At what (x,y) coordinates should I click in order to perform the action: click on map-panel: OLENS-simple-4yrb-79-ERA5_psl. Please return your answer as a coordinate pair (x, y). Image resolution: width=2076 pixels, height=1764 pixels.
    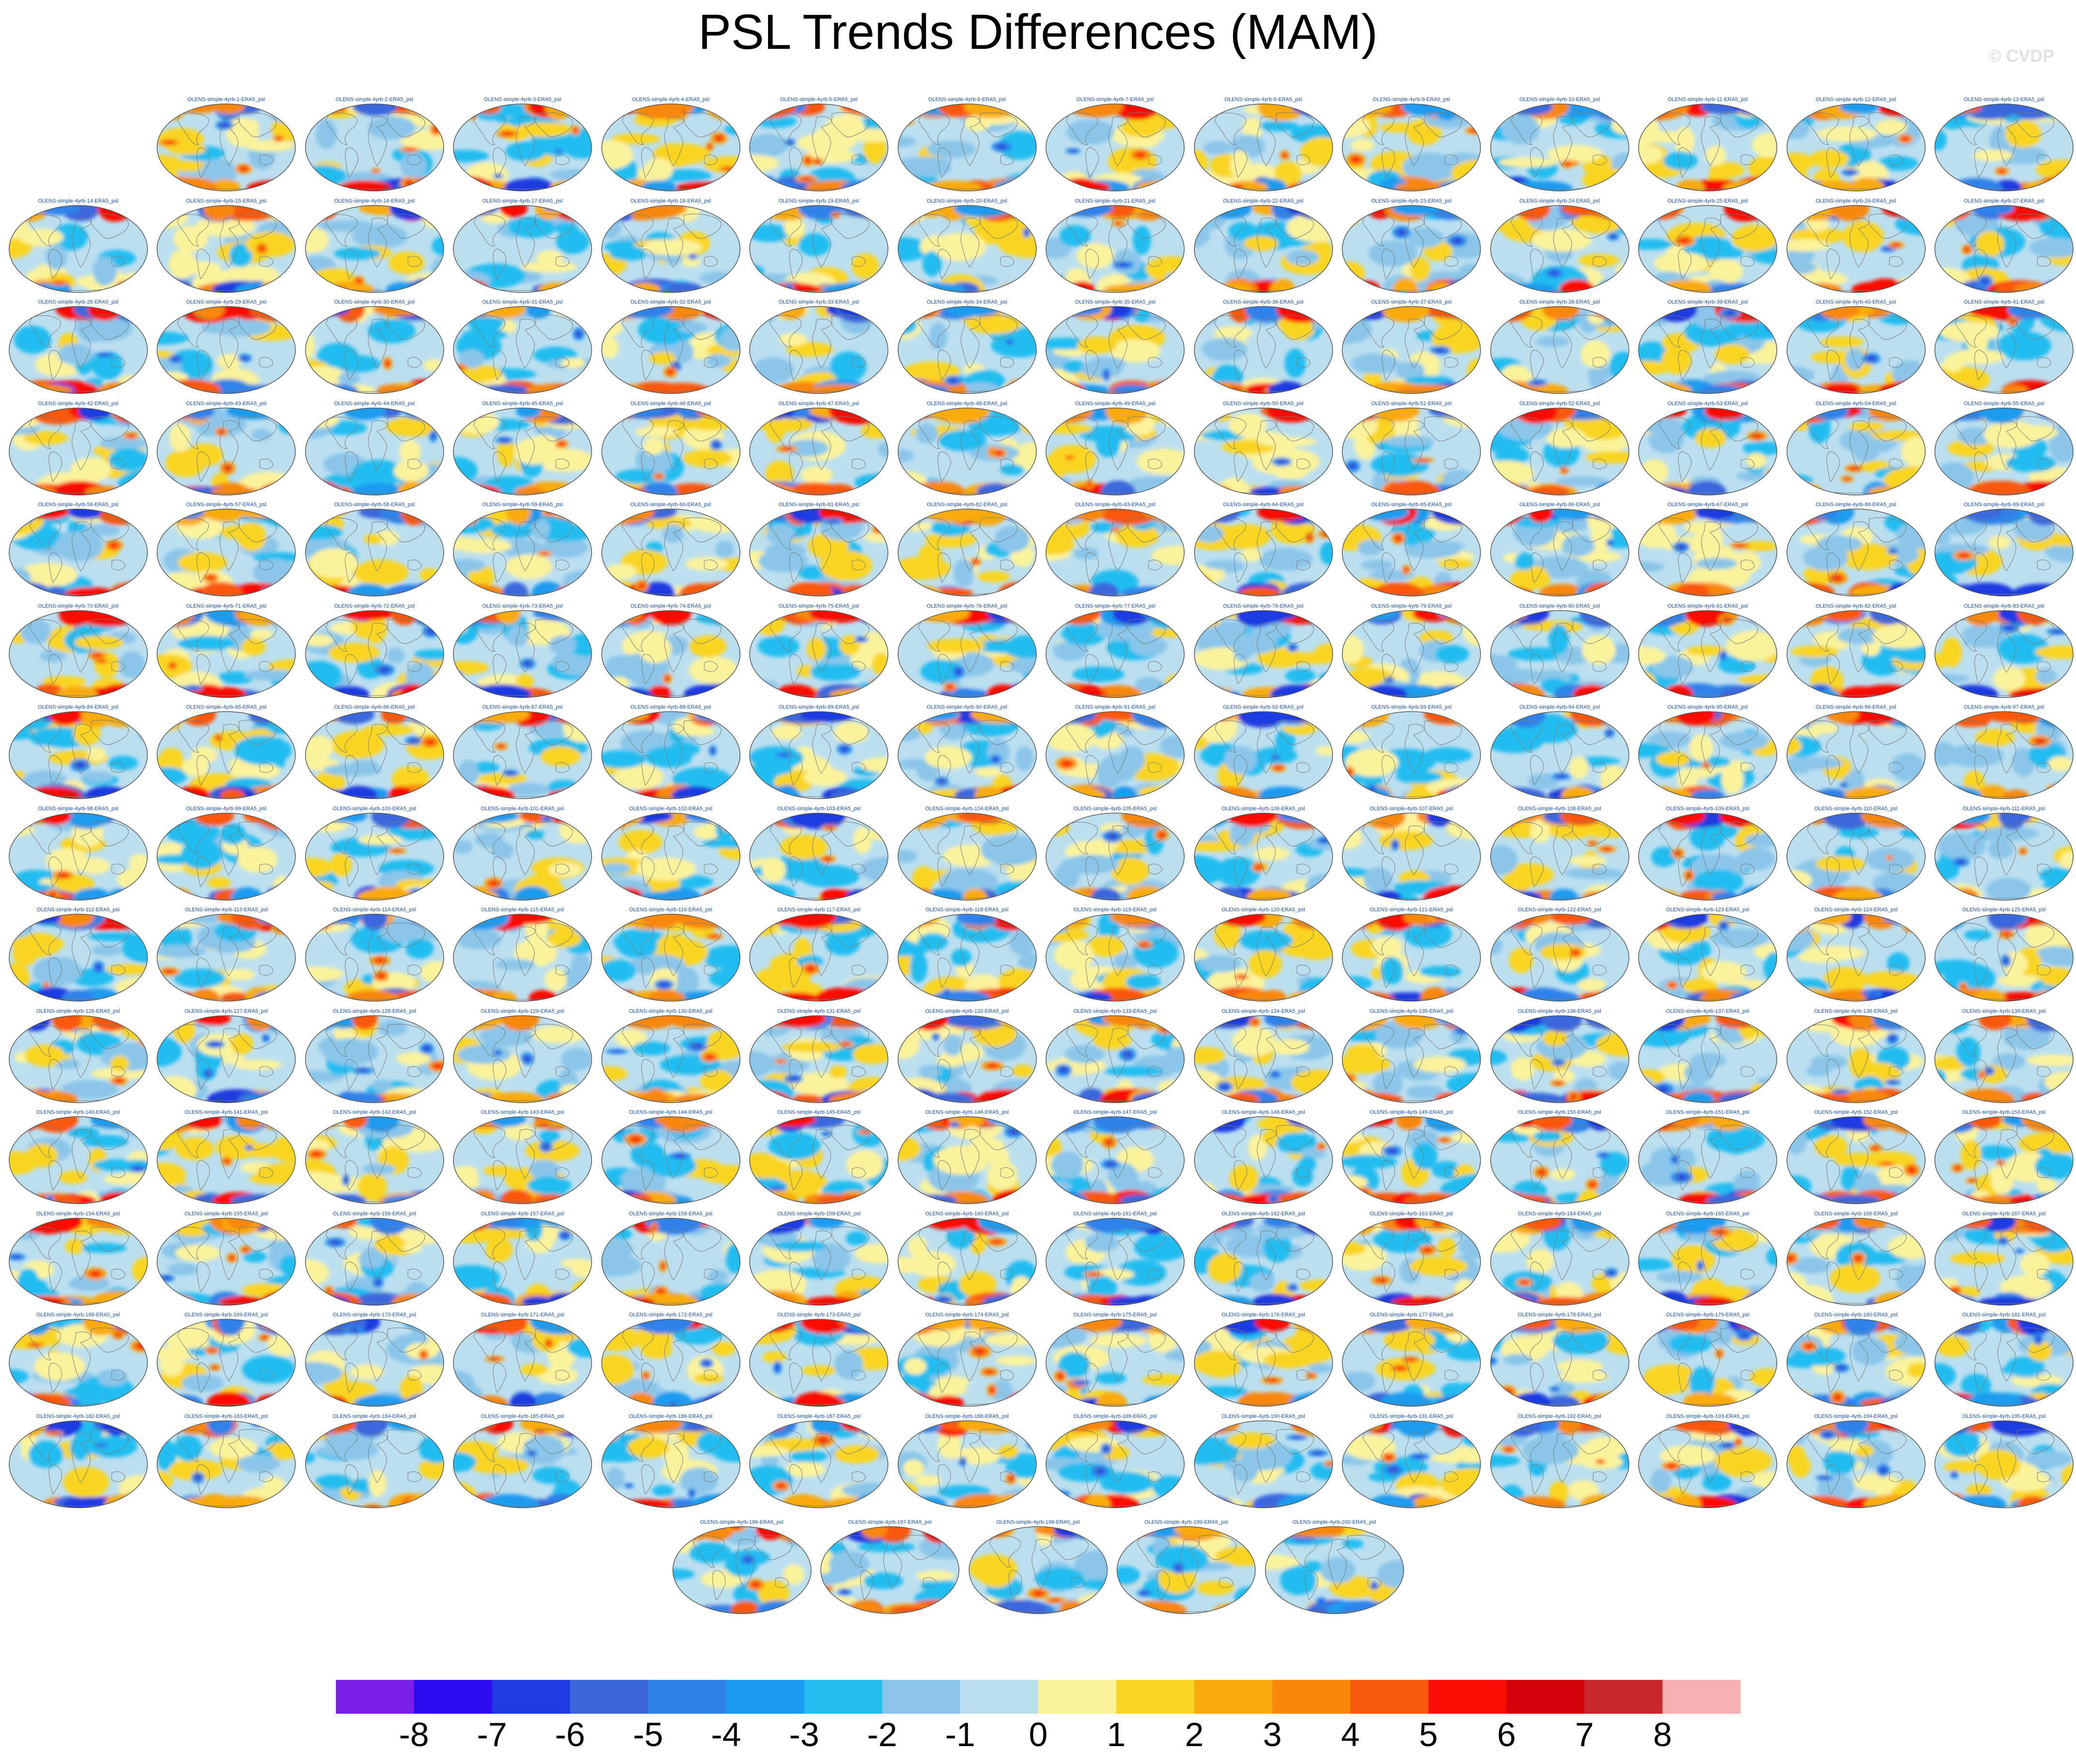
    Looking at the image, I should click on (1411, 651).